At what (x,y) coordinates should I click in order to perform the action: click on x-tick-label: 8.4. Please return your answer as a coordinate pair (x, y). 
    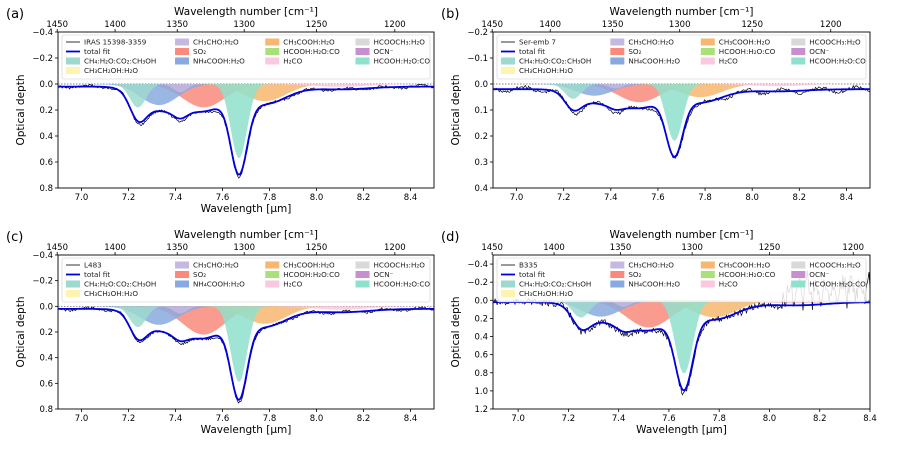
    Looking at the image, I should click on (411, 419).